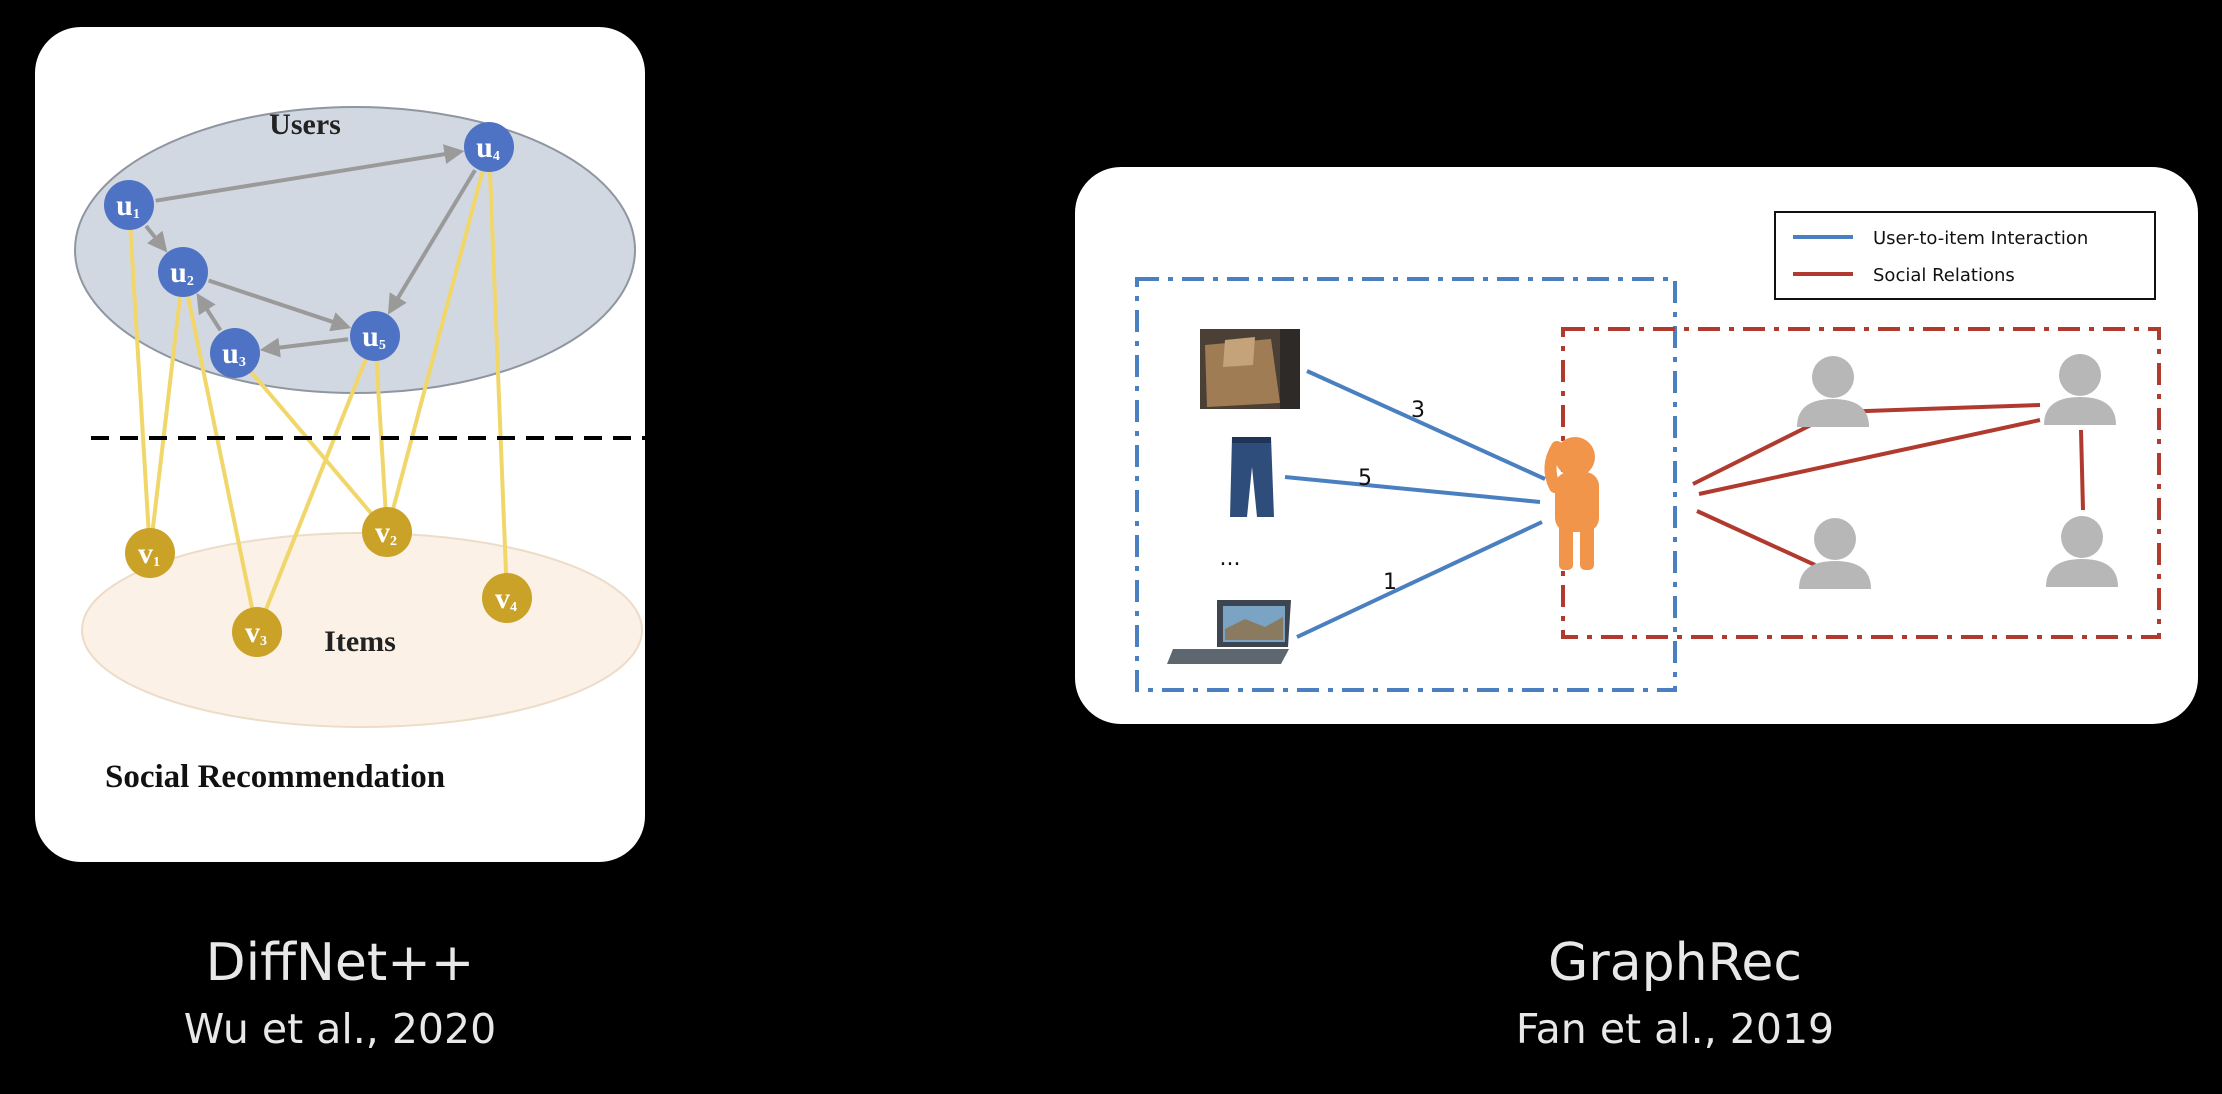 This screenshot has height=1094, width=2222. What do you see at coordinates (150, 553) in the screenshot?
I see `node-v1: v1` at bounding box center [150, 553].